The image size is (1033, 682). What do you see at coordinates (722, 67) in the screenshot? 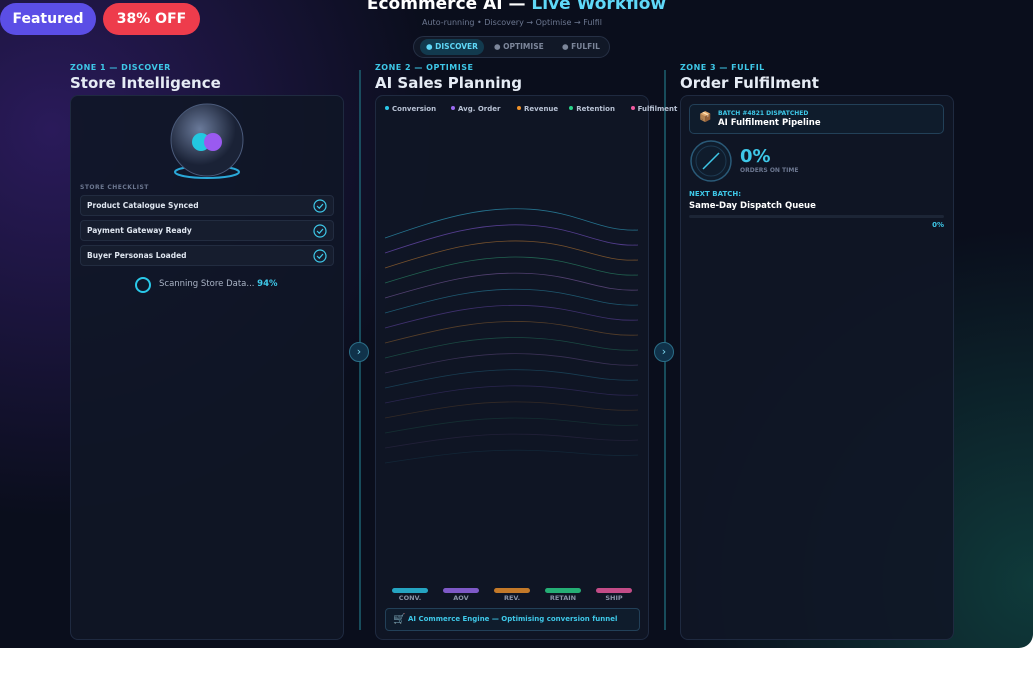
I see `zone-tag: ZONE 3 — FULFIL` at bounding box center [722, 67].